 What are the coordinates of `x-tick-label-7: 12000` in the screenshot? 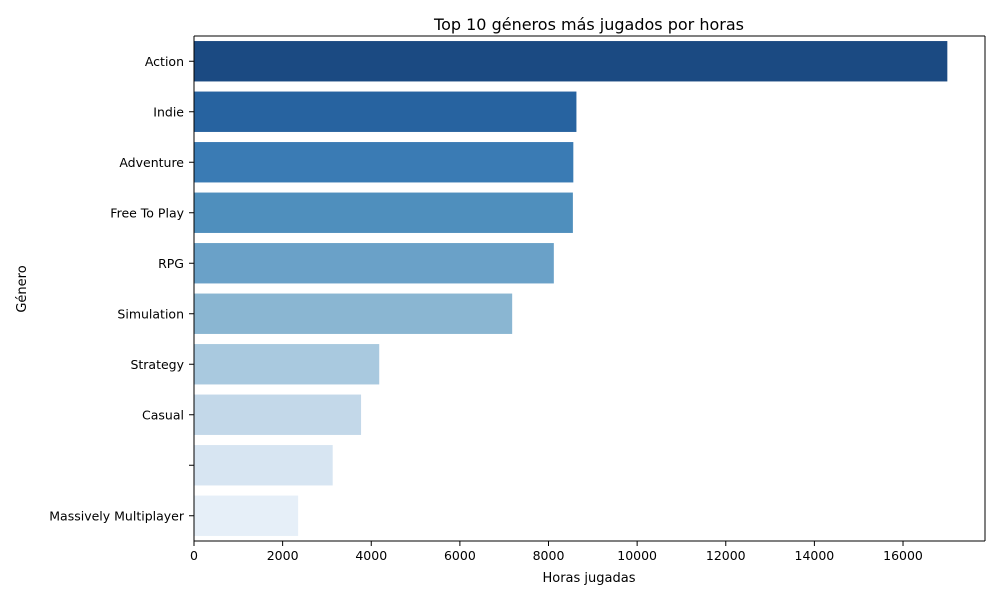 It's located at (726, 555).